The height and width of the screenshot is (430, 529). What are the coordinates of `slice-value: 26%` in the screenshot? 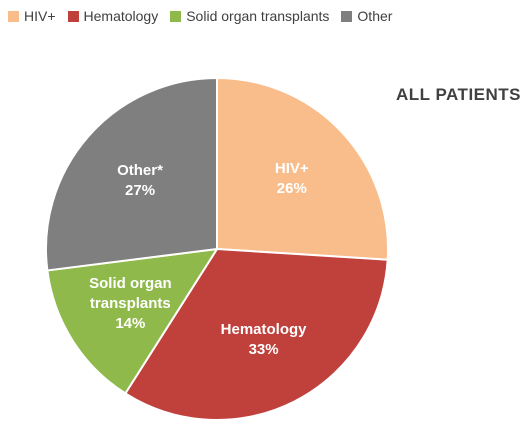 It's located at (291, 188).